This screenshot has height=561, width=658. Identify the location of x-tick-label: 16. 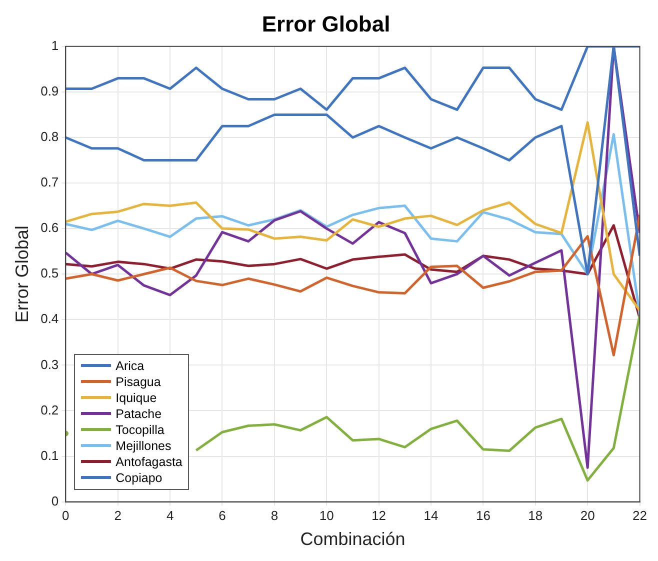
(483, 516).